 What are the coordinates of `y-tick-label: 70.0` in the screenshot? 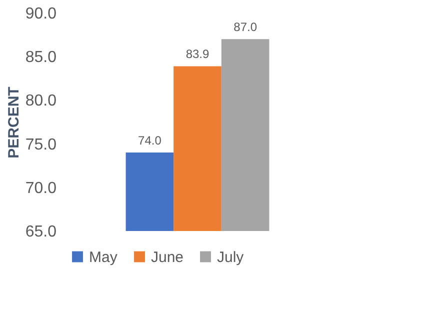 It's located at (41, 188).